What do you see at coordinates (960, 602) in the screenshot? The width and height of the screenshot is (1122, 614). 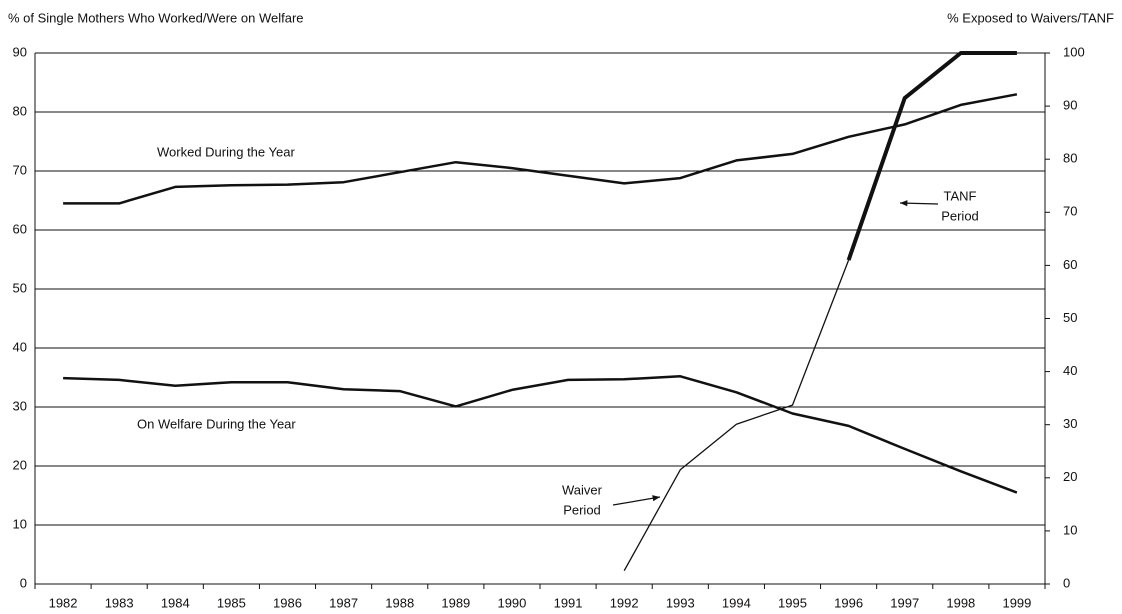 I see `x-tick-label: 1998` at bounding box center [960, 602].